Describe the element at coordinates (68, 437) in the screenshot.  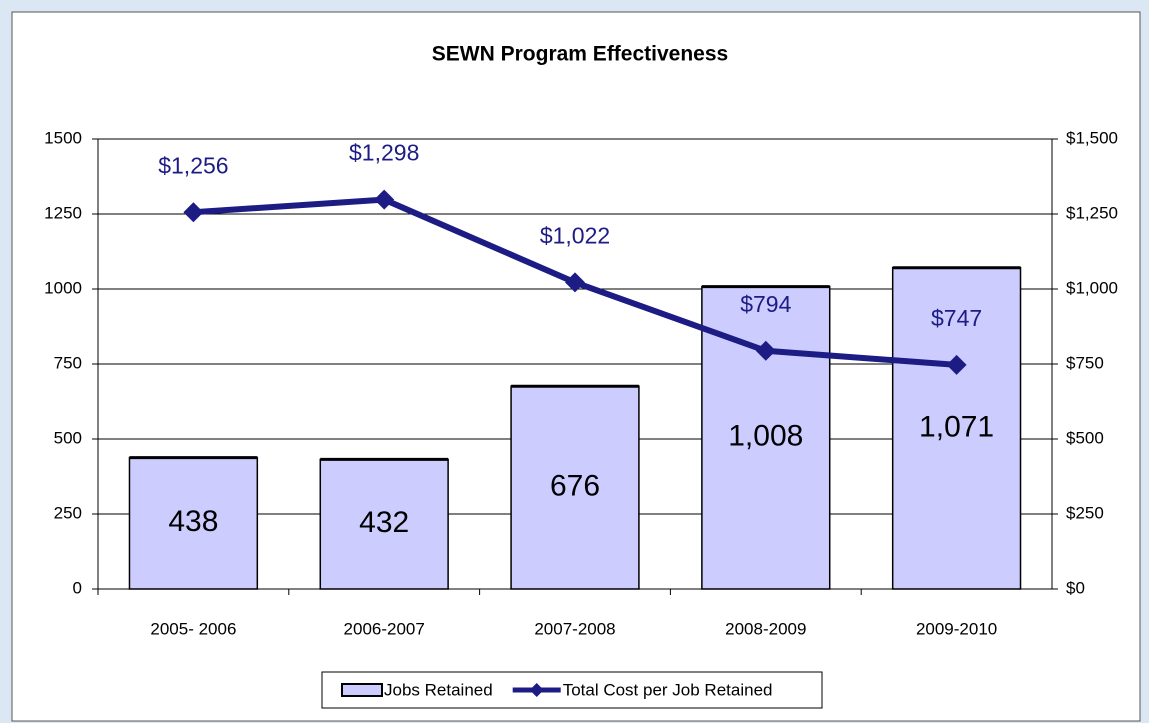
I see `y-tick-label: 500` at that location.